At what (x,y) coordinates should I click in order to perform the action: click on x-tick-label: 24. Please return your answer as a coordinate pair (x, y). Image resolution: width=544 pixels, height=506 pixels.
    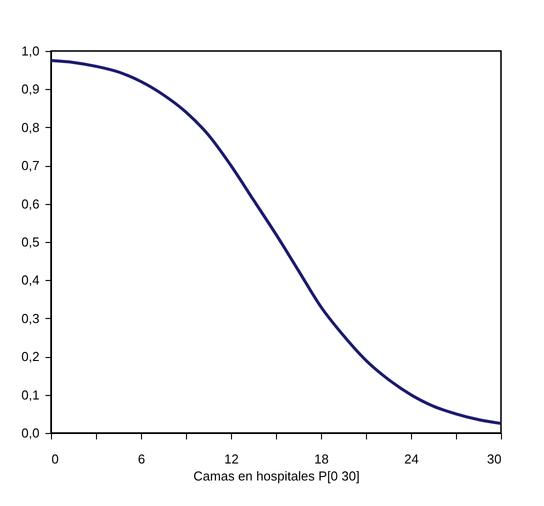
    Looking at the image, I should click on (411, 459).